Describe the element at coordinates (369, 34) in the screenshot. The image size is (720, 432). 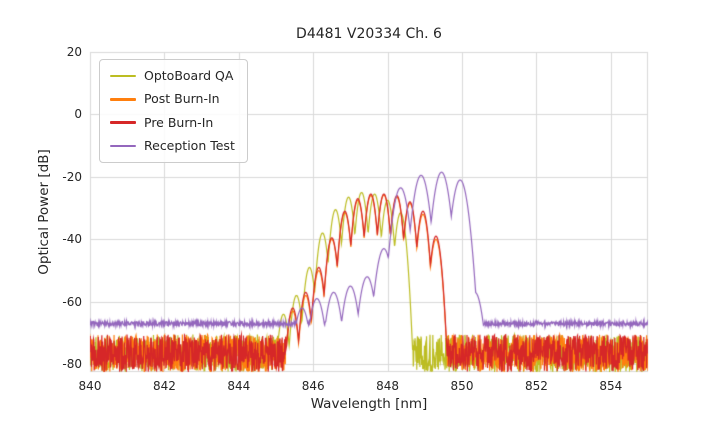
I see `chart-title: D4481 V20334 Ch. 6` at that location.